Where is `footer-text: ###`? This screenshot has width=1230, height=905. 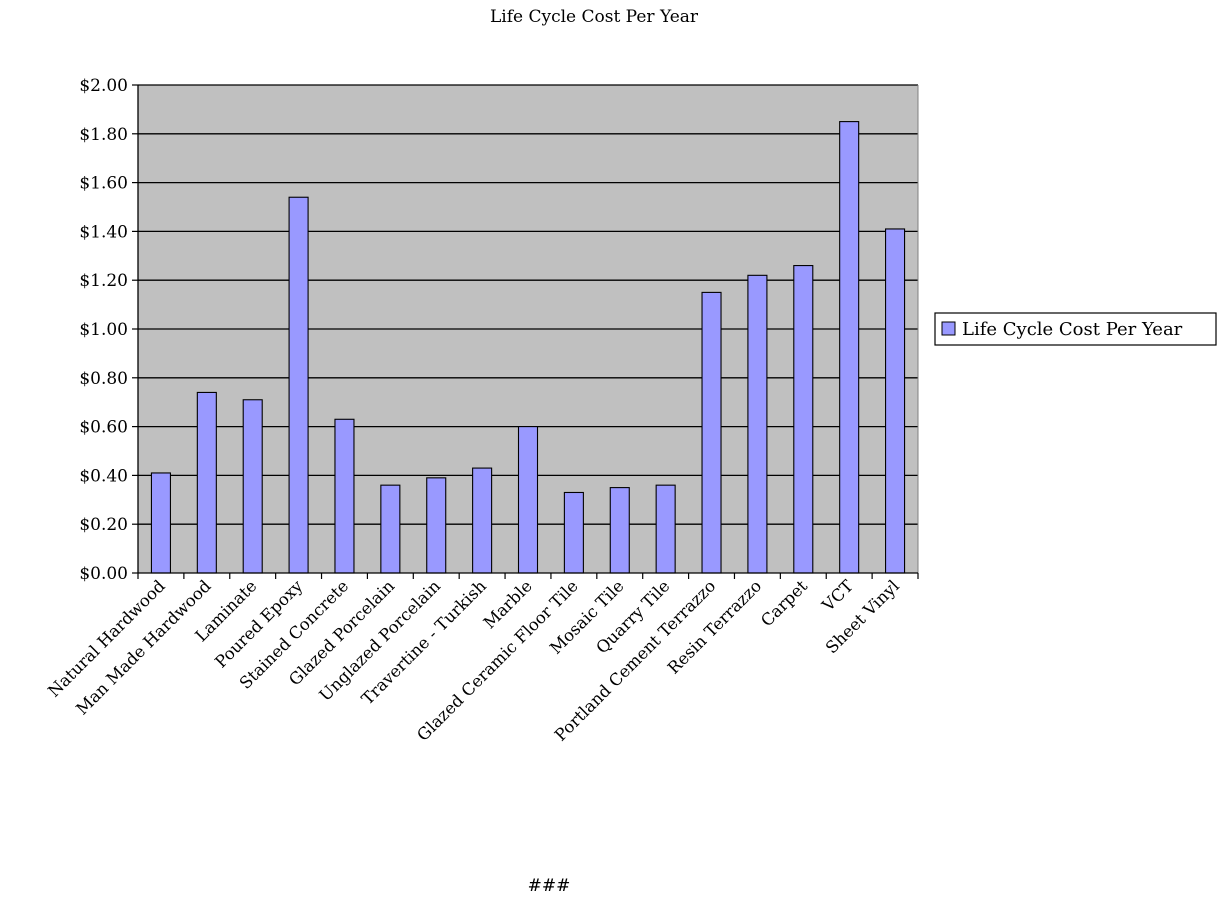 footer-text: ### is located at coordinates (549, 886).